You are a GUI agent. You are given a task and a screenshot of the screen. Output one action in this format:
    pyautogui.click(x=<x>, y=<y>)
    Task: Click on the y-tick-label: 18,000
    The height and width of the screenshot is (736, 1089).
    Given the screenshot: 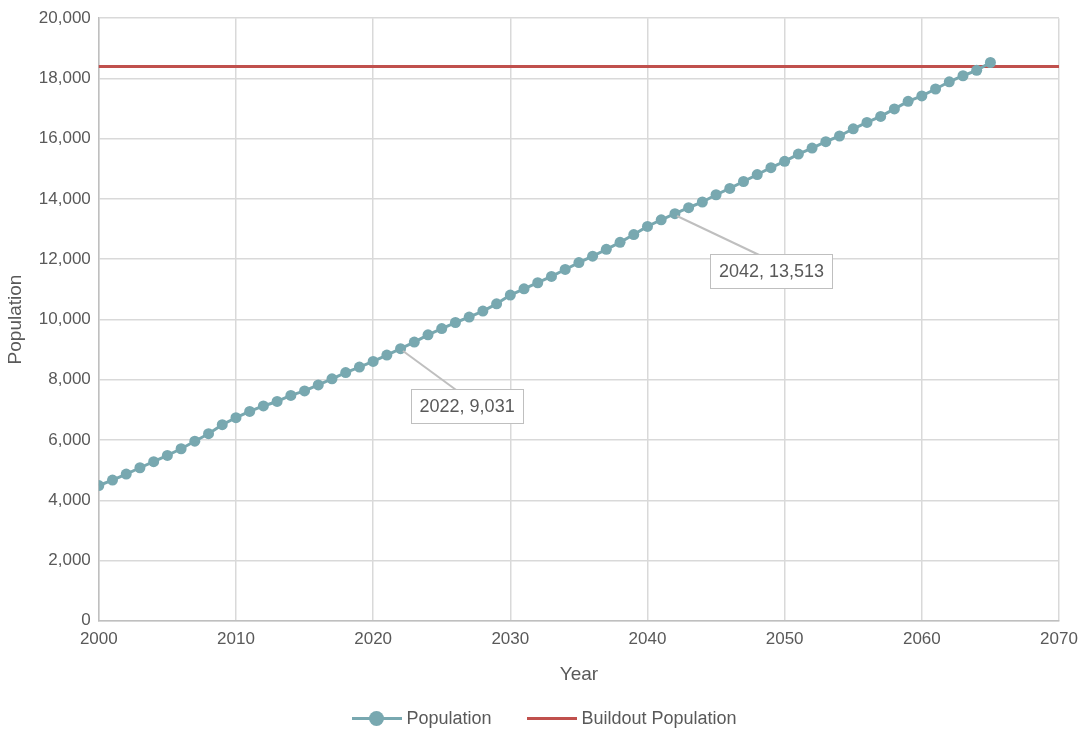 What is the action you would take?
    pyautogui.click(x=64, y=78)
    